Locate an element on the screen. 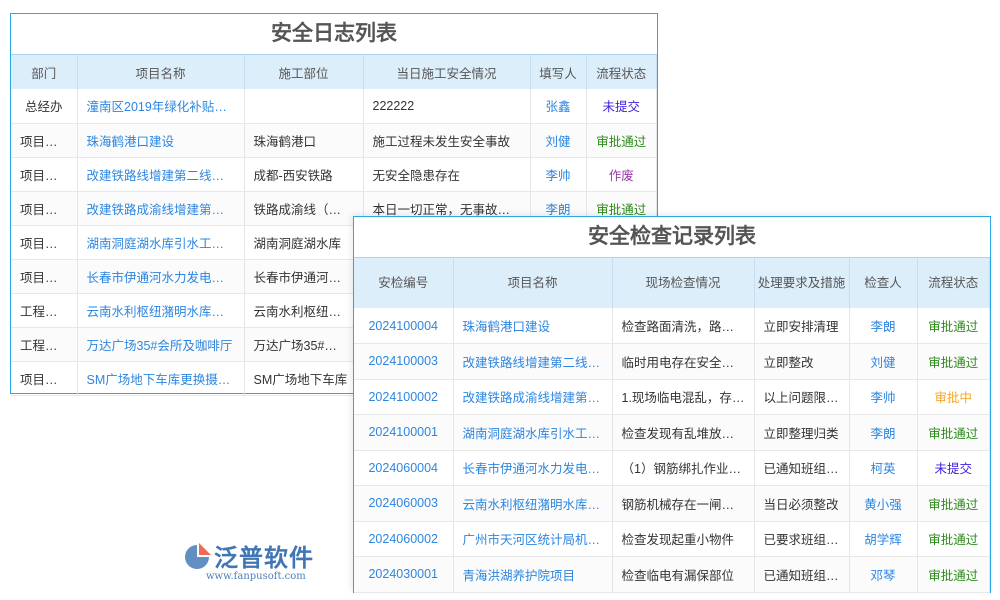  table-cell: 项目二部 is located at coordinates (44, 378).